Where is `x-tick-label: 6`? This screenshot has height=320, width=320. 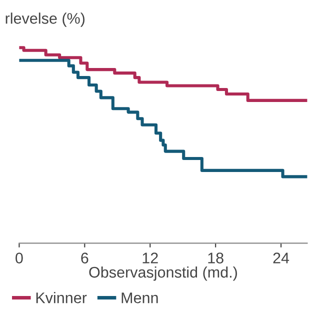 x-tick-label: 6 is located at coordinates (84, 258).